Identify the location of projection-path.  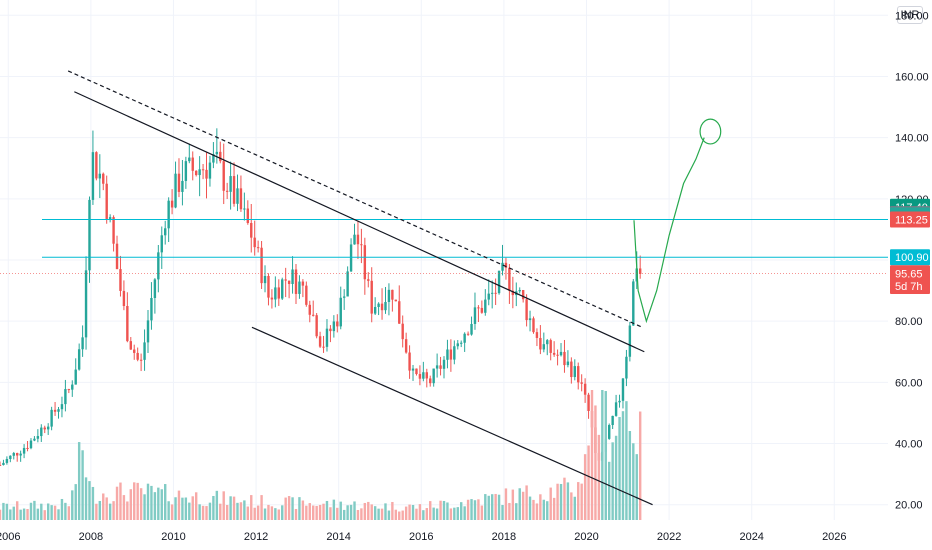
(669, 230).